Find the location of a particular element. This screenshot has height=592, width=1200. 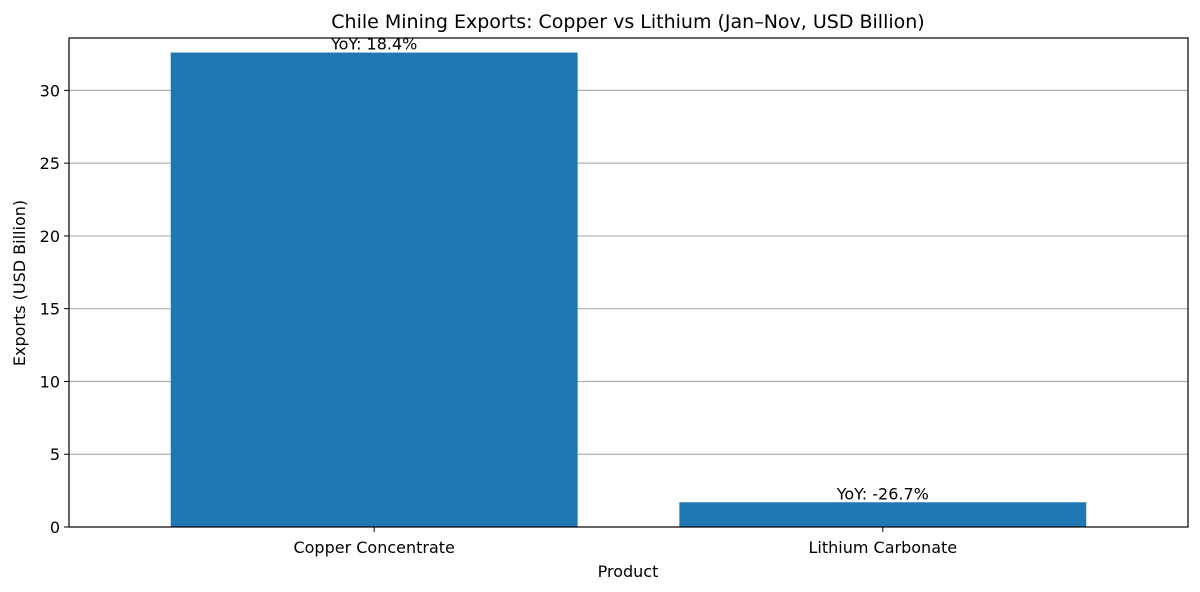

x-tick-label: Lithium Carbonate is located at coordinates (883, 547).